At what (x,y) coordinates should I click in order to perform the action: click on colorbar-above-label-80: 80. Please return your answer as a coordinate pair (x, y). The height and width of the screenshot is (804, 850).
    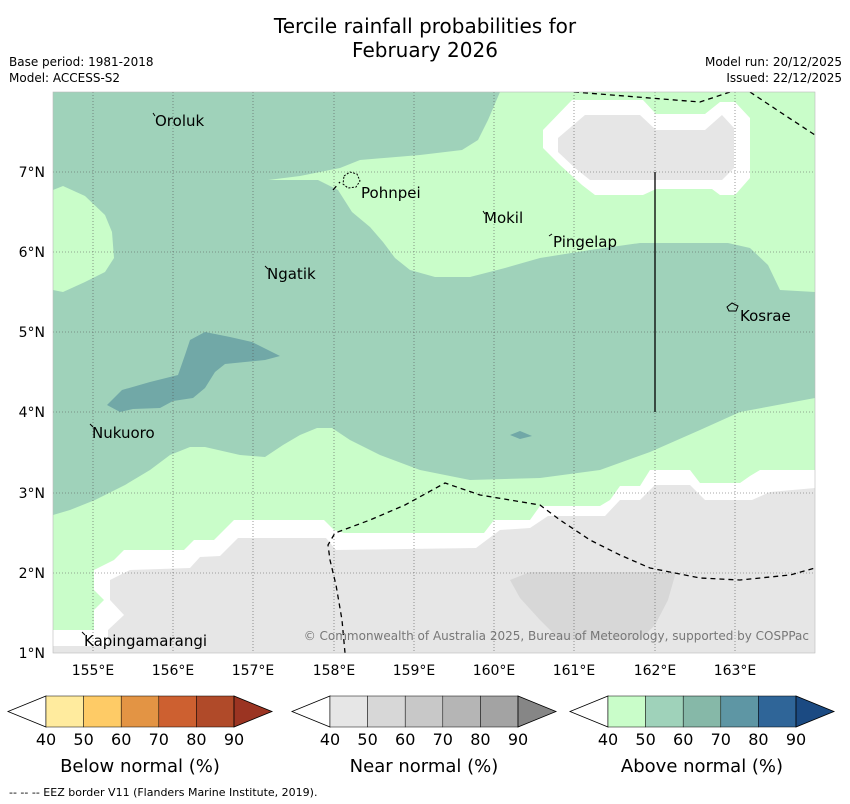
    Looking at the image, I should click on (758, 739).